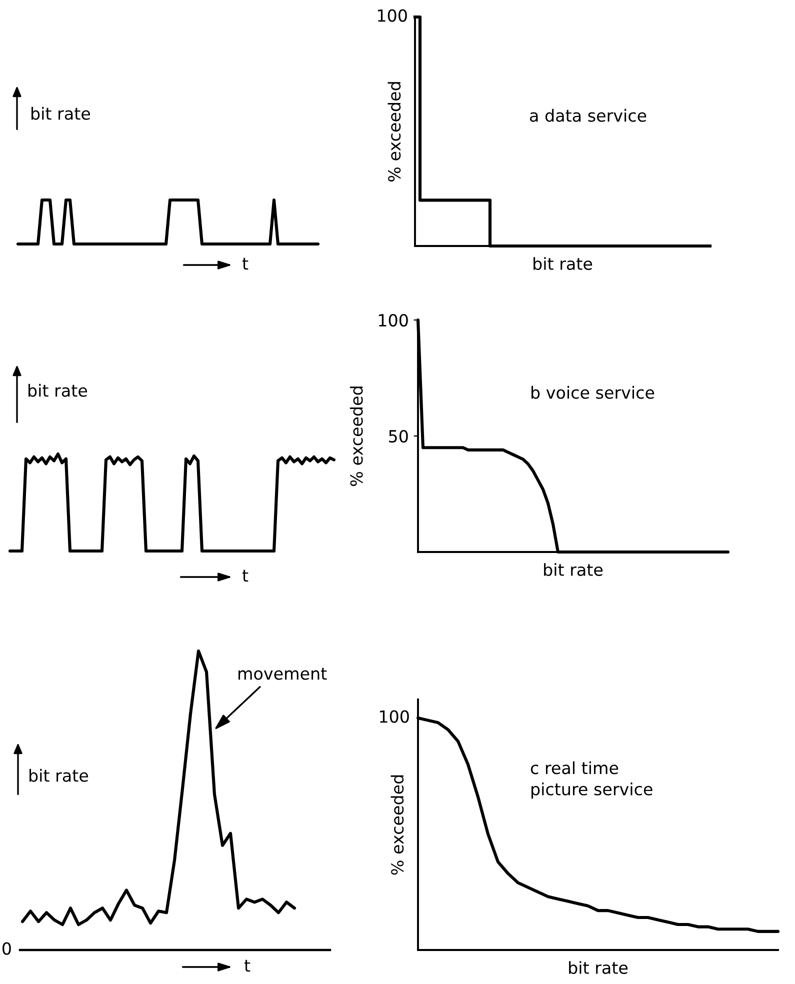 The width and height of the screenshot is (795, 984). Describe the element at coordinates (591, 780) in the screenshot. I see `text: c real time picture service` at that location.